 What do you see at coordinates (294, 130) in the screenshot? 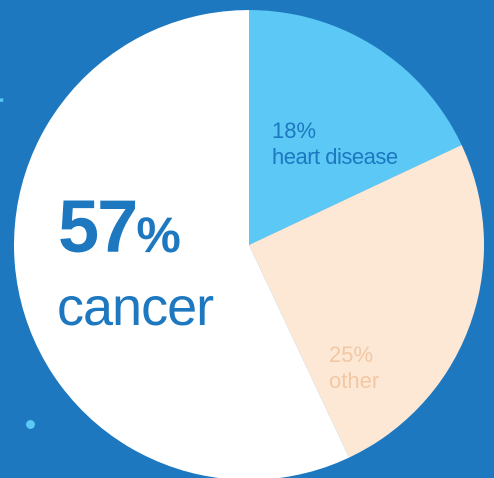
I see `heart-disease-percent-label: 18%` at bounding box center [294, 130].